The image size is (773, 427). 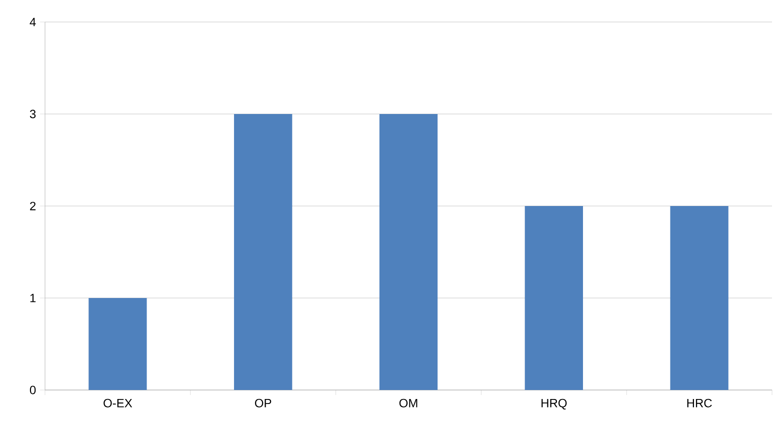 I want to click on y-tick-label: 2, so click(x=33, y=206).